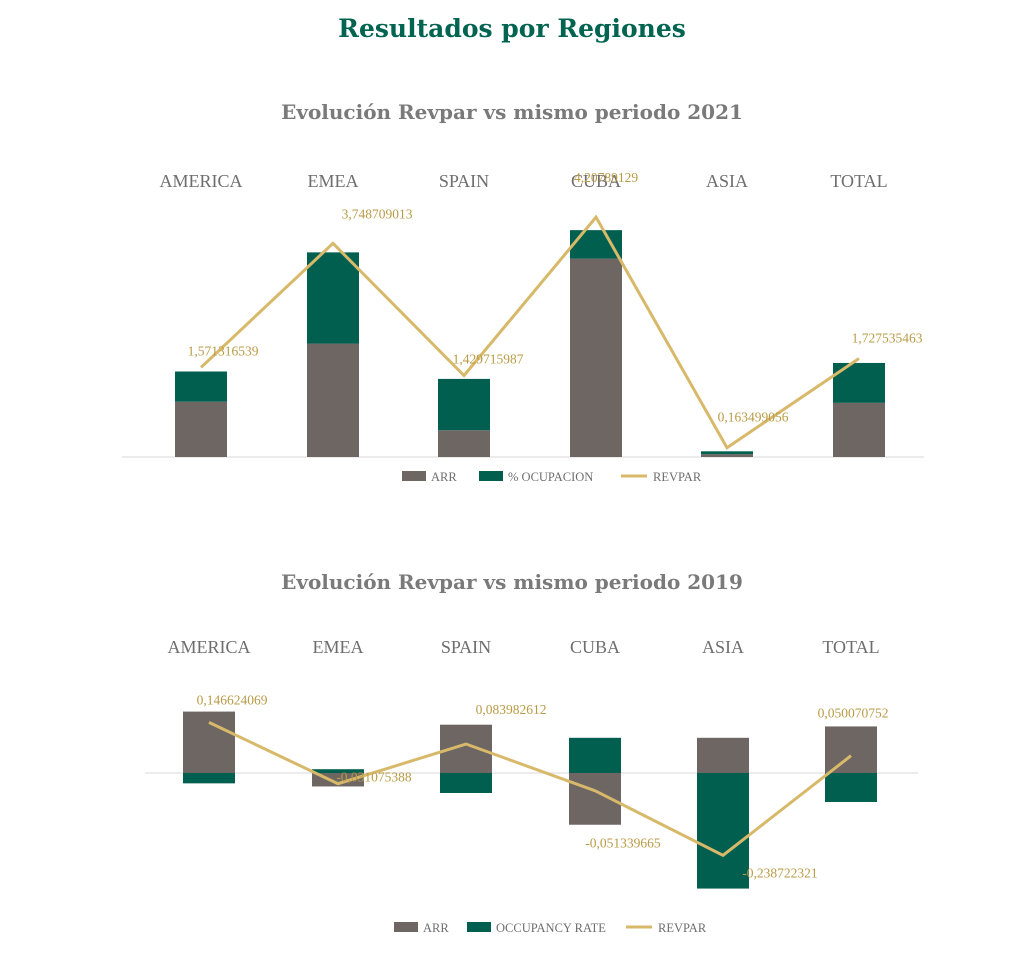  What do you see at coordinates (232, 699) in the screenshot?
I see `revpar-data-label: 0,146624069` at bounding box center [232, 699].